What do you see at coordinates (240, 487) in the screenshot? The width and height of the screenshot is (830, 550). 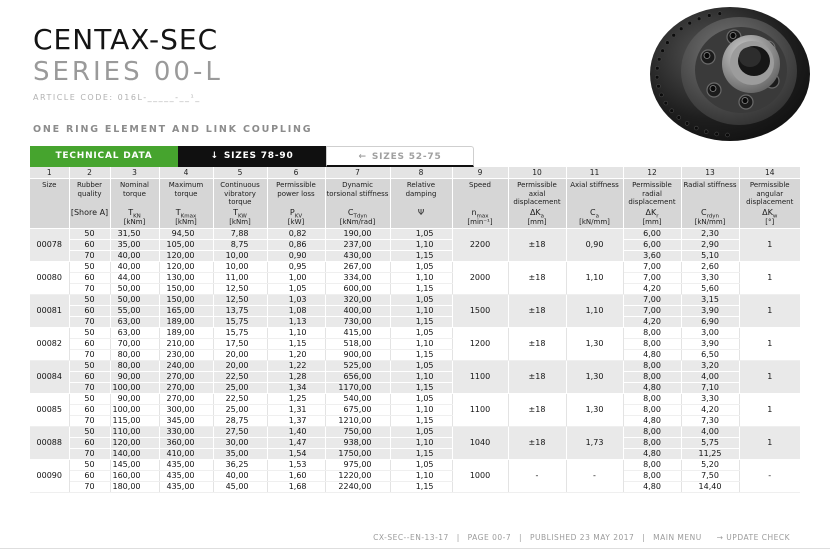 I see `value-cell: 45,00` at bounding box center [240, 487].